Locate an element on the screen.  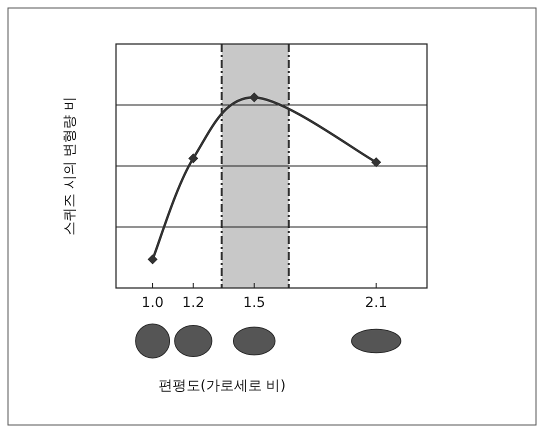
y-axis-title: 스퀴즈 시의 변형량 비 is located at coordinates (70, 166).